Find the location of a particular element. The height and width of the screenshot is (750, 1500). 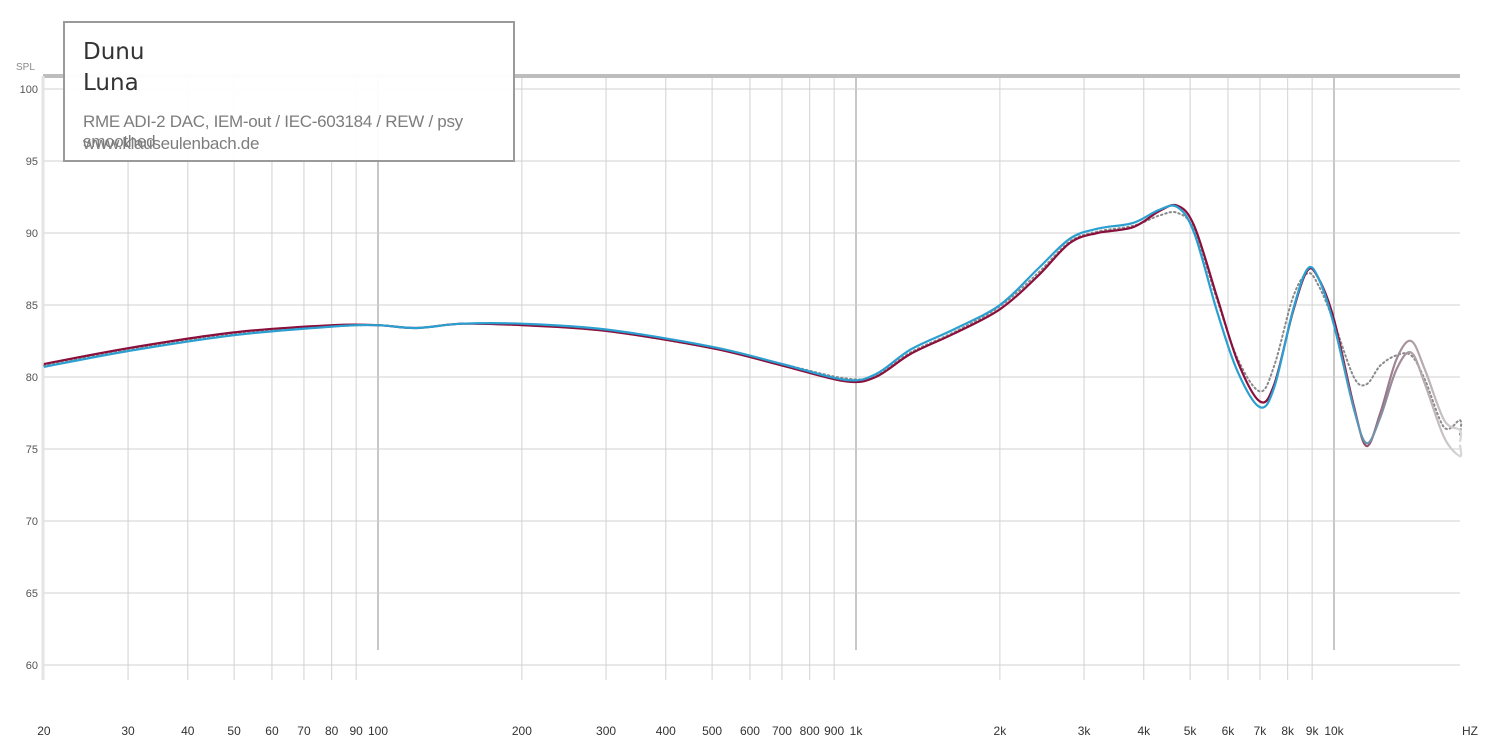

y-tick-label: 95 is located at coordinates (32, 162).